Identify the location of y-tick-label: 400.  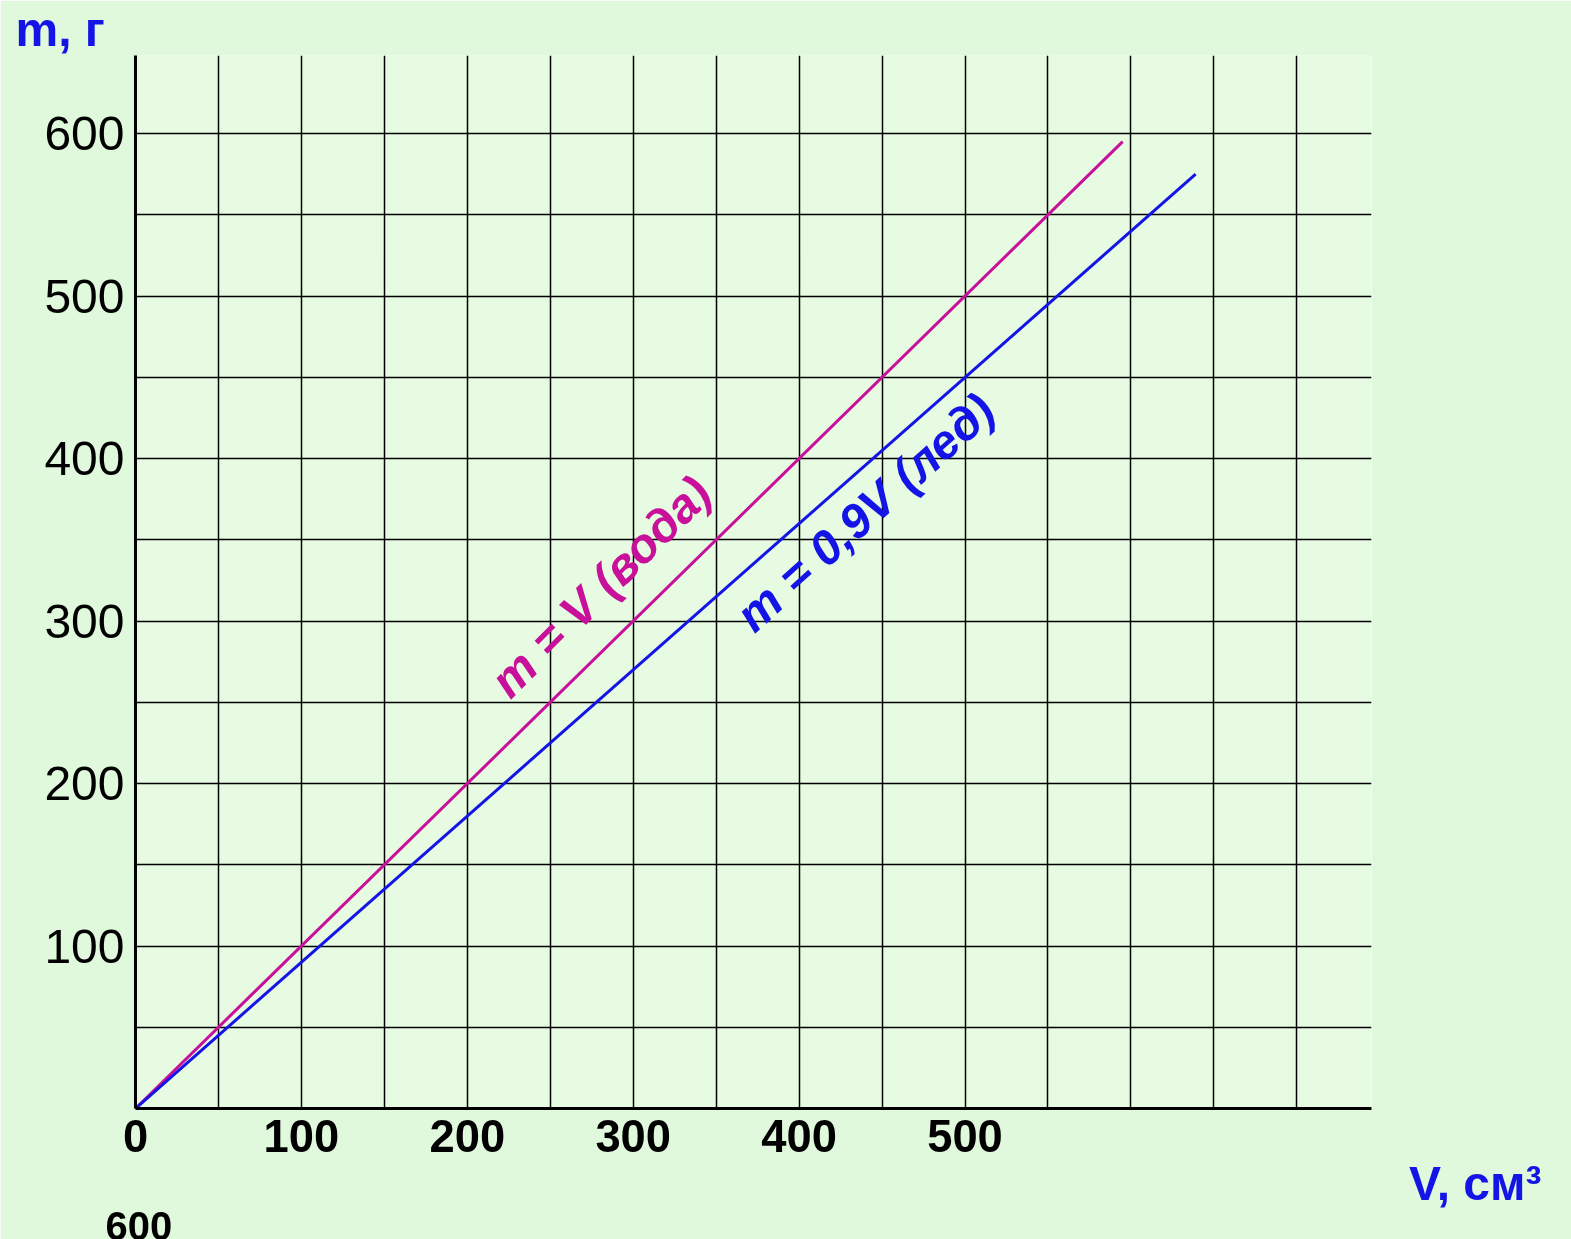
(84, 458).